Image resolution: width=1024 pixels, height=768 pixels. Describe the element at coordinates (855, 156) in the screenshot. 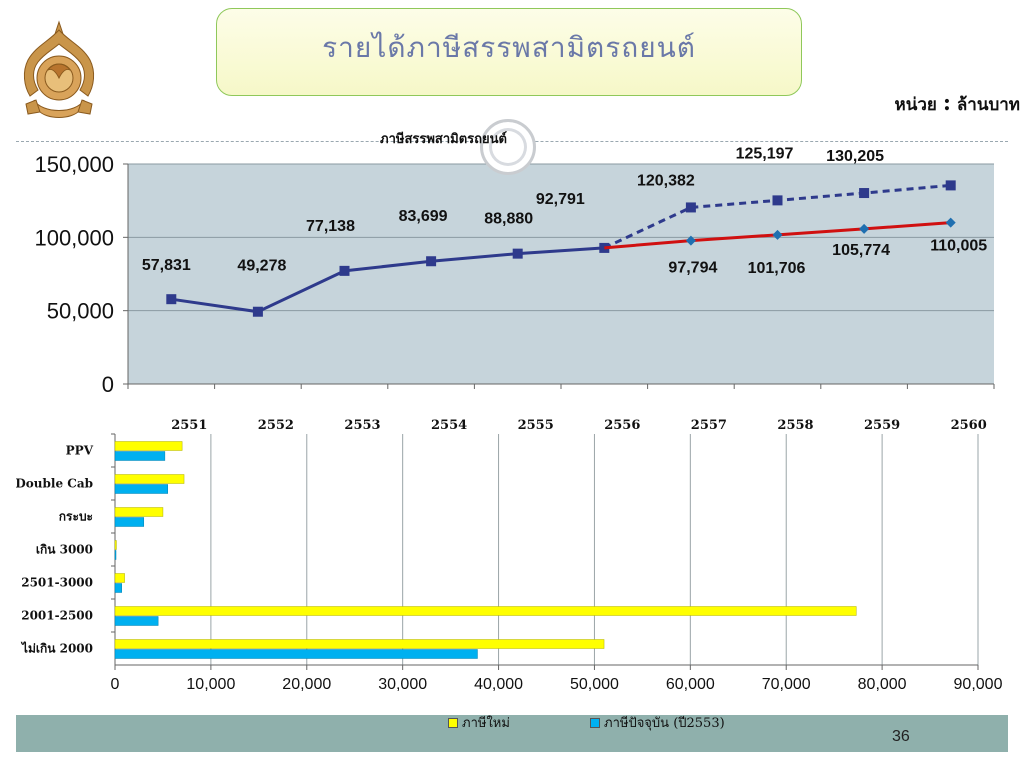

I see `line-data-label: 130,205` at that location.